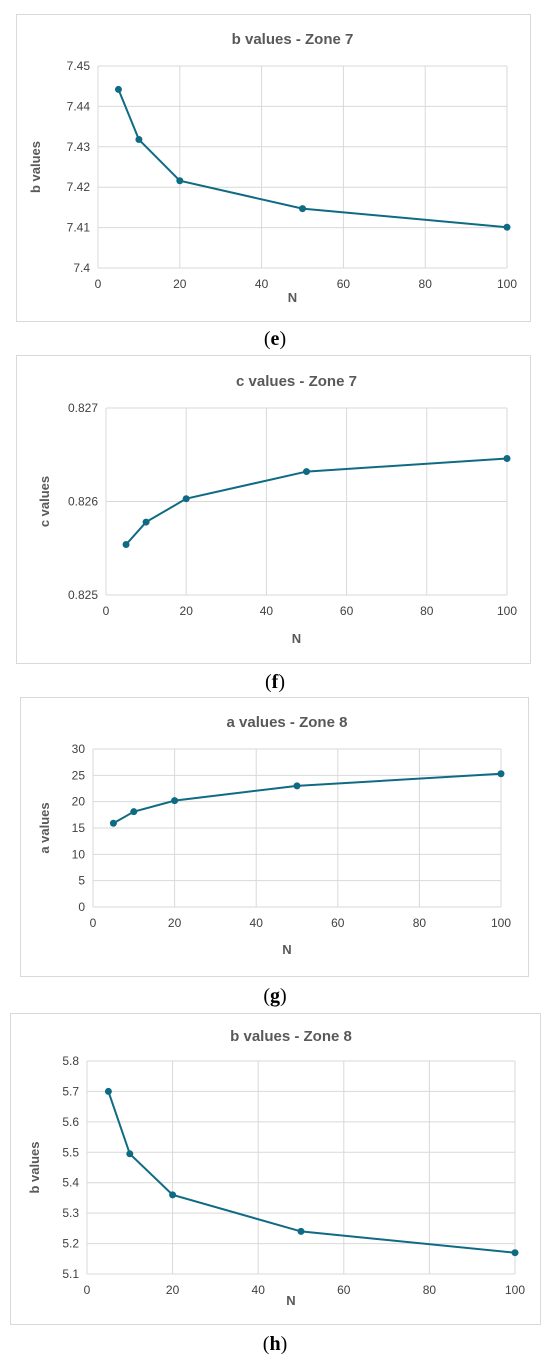  I want to click on y-tick-label: 5.6, so click(70, 1122).